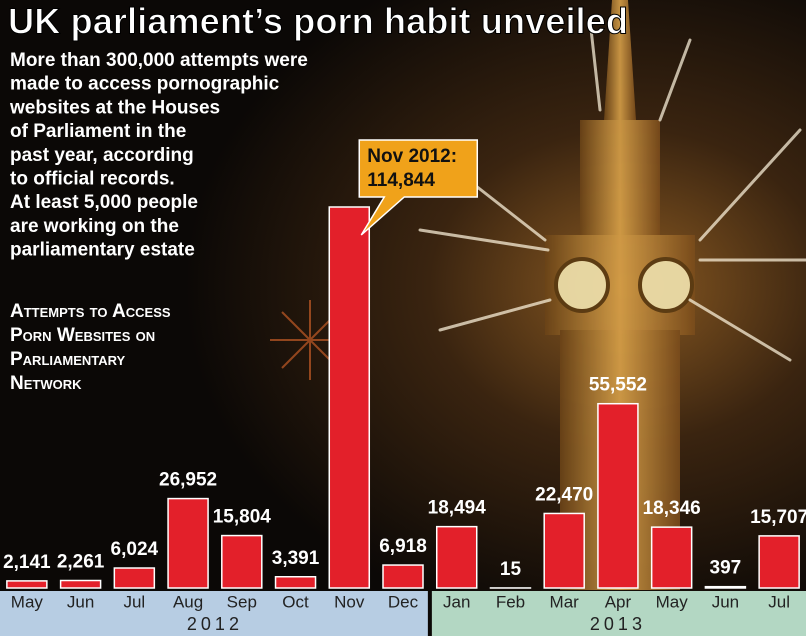 The width and height of the screenshot is (806, 636). What do you see at coordinates (349, 601) in the screenshot?
I see `x-tick-label: Nov` at bounding box center [349, 601].